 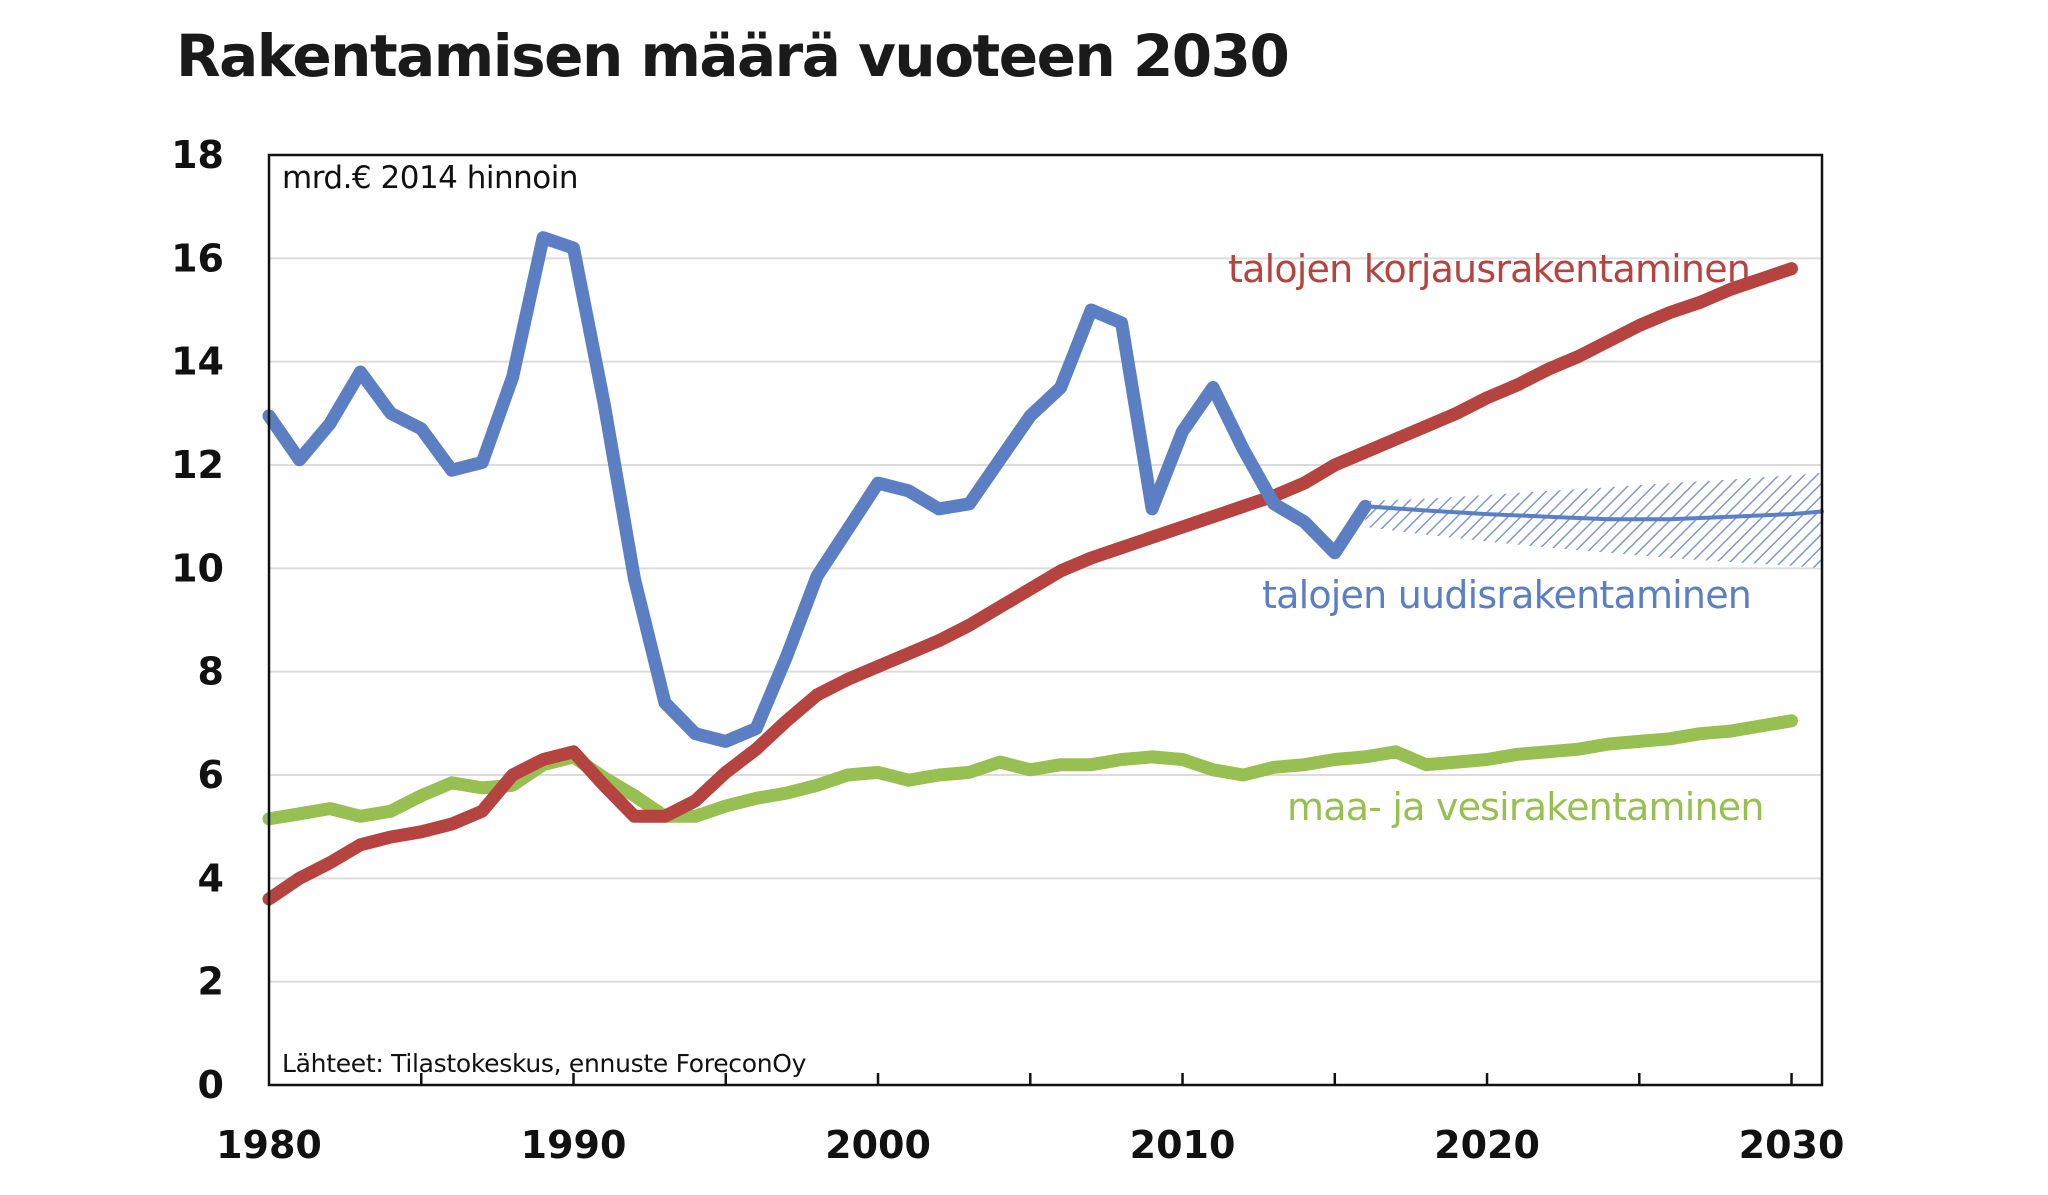 What do you see at coordinates (732, 56) in the screenshot?
I see `chart-title: Rakentamisen määrä vuoteen 2030` at bounding box center [732, 56].